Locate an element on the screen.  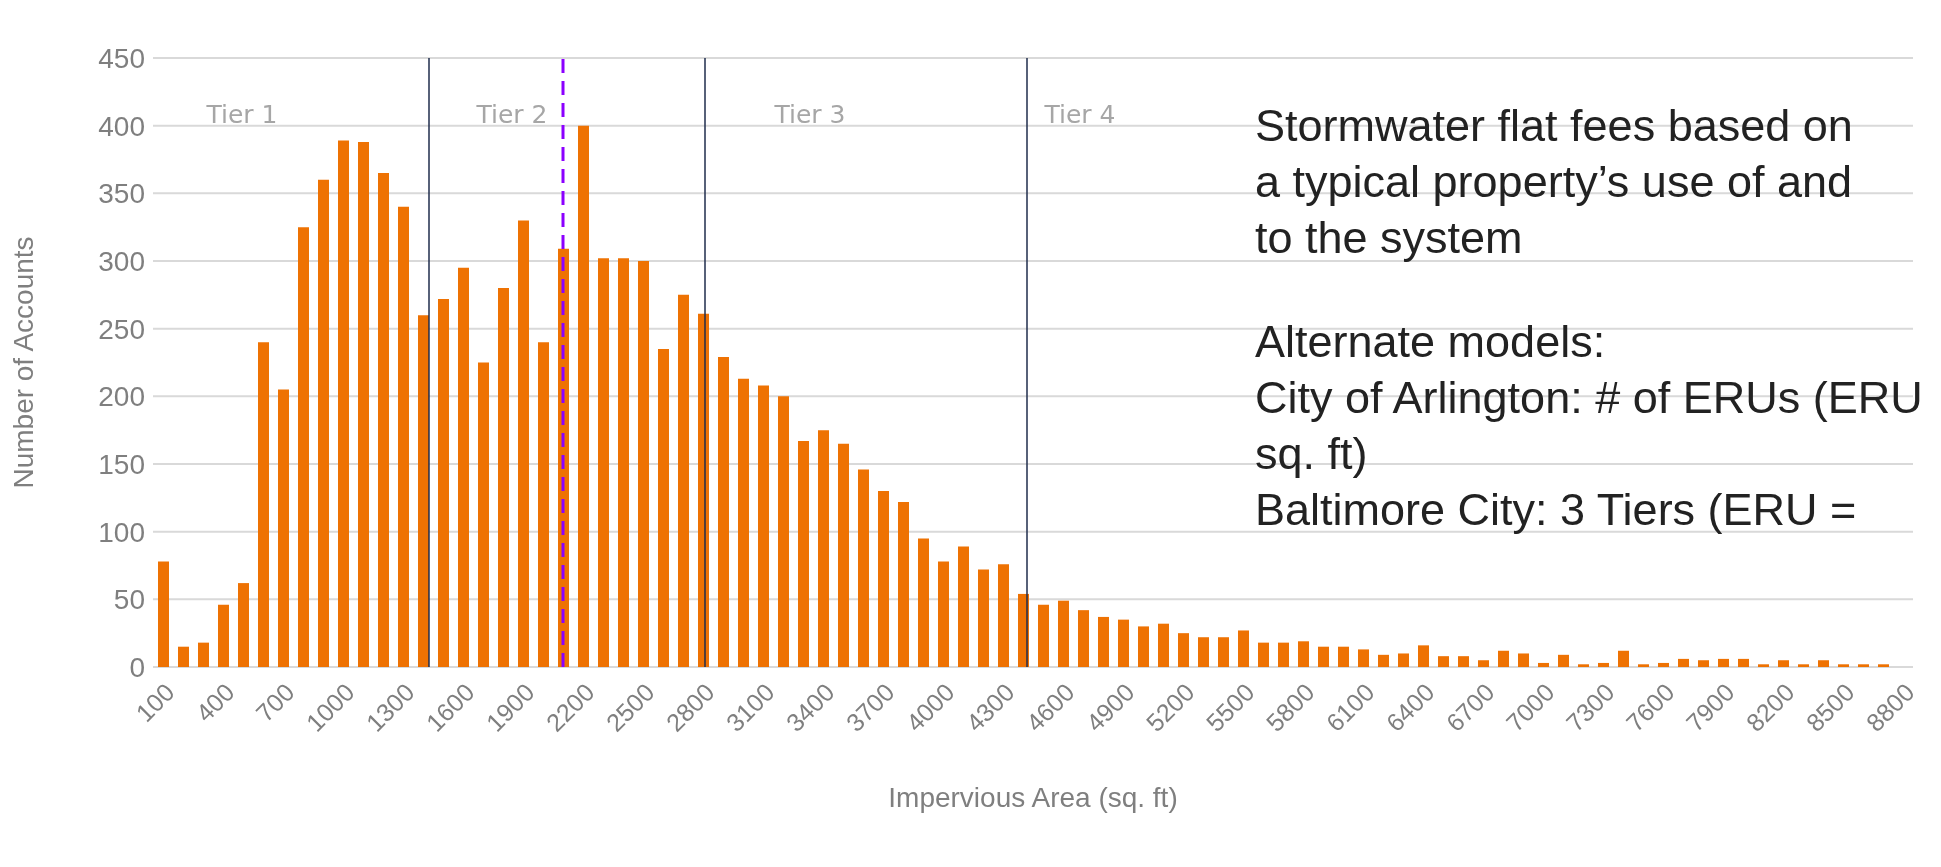
annotation: Tier 3 is located at coordinates (810, 114).